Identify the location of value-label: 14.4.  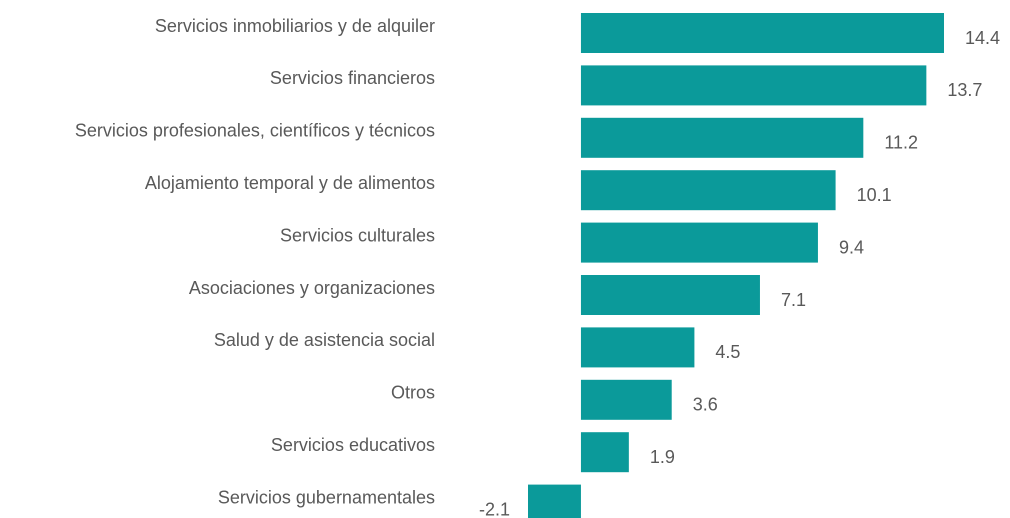
(982, 38).